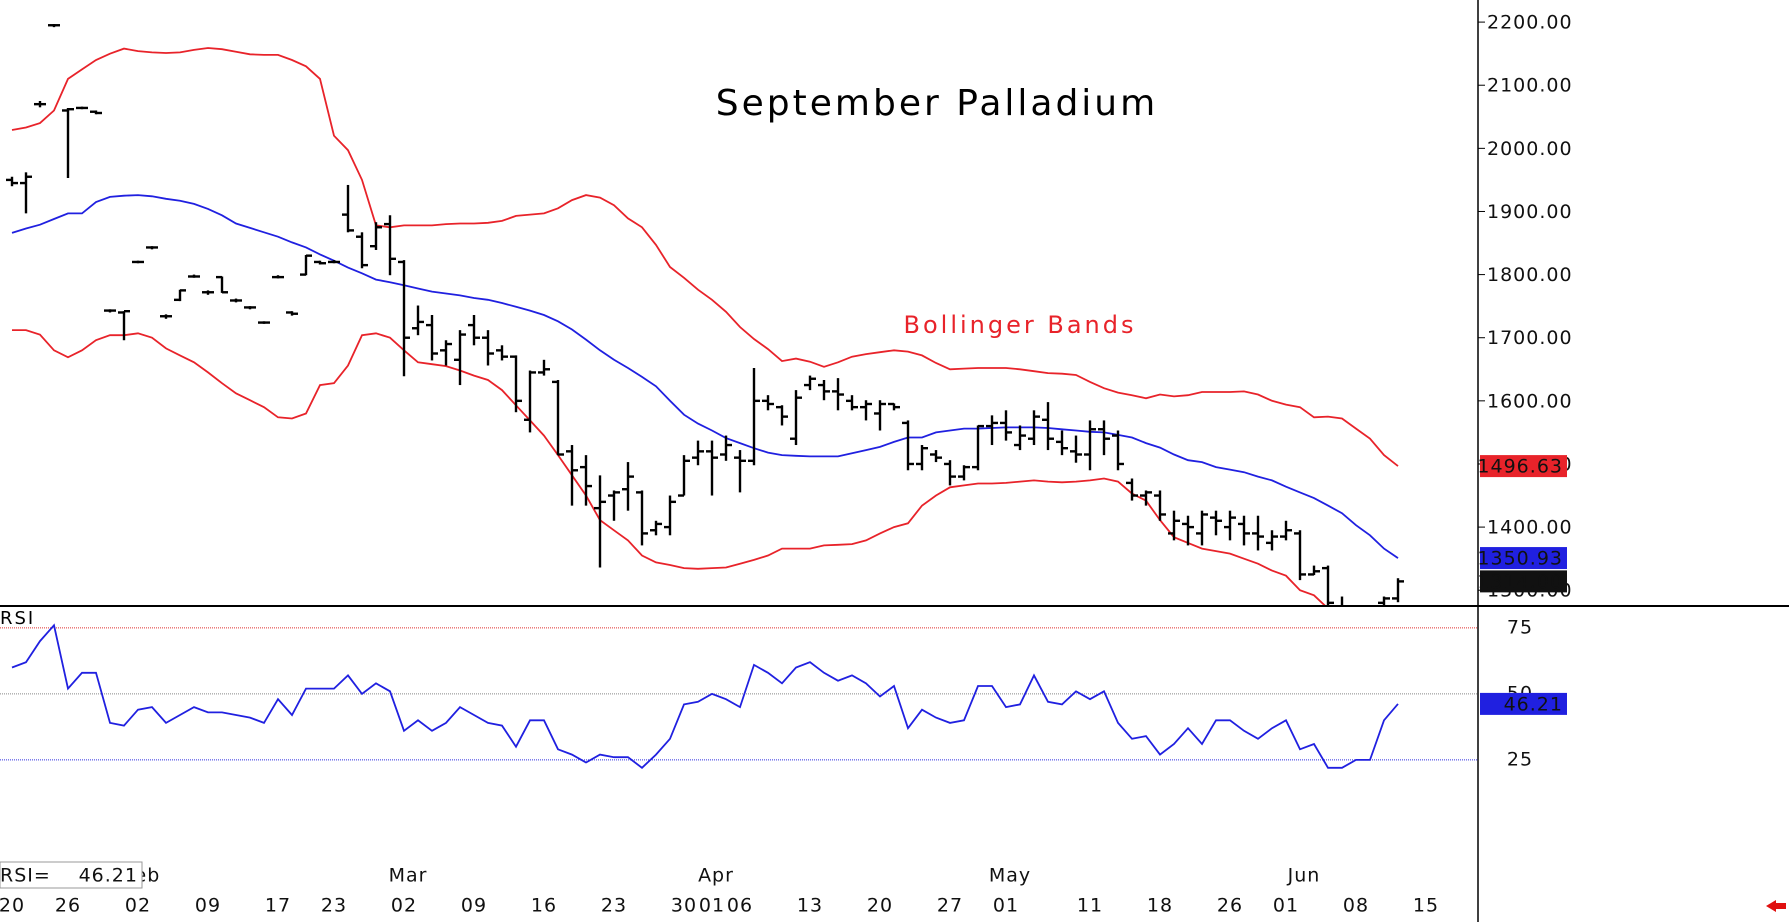 The height and width of the screenshot is (922, 1789). What do you see at coordinates (684, 906) in the screenshot?
I see `x-tick-label: 30` at bounding box center [684, 906].